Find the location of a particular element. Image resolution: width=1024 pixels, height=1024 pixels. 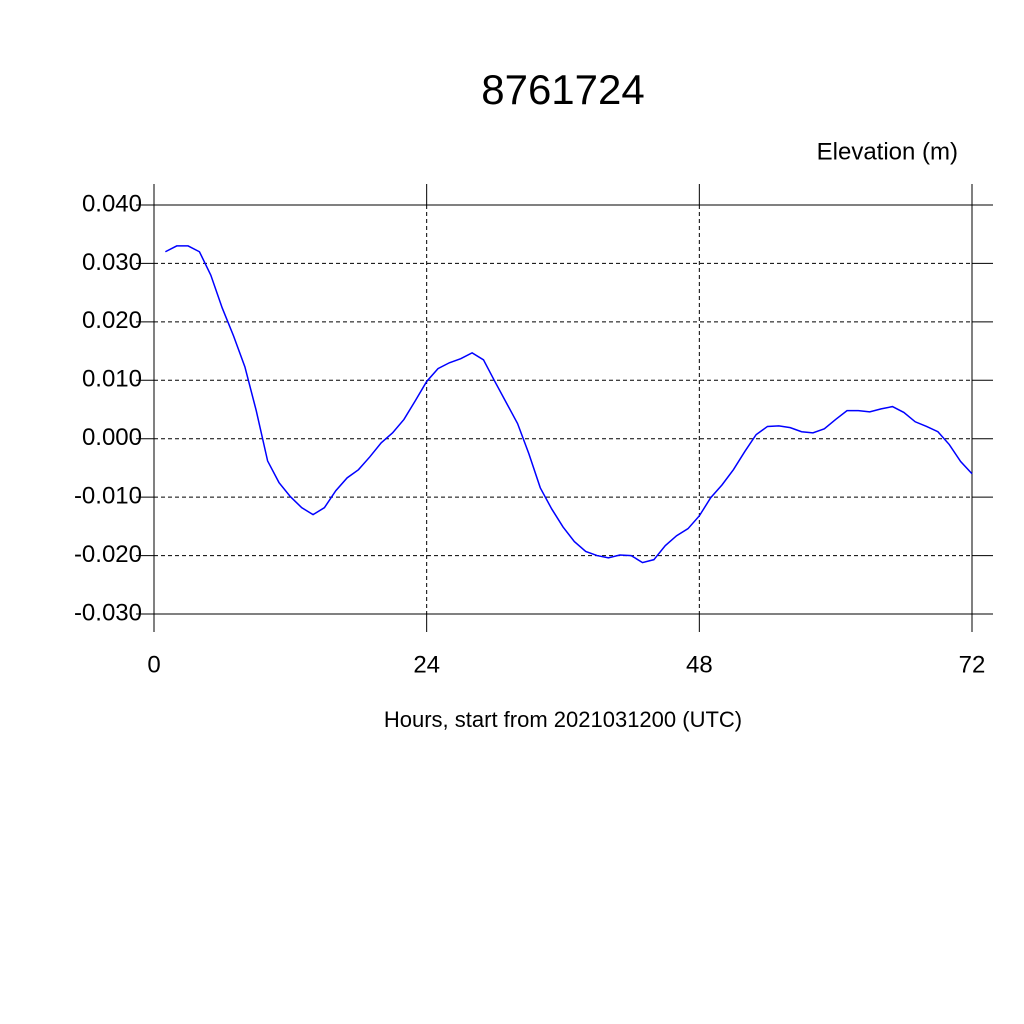

y-tick-label: 0.000 is located at coordinates (112, 437).